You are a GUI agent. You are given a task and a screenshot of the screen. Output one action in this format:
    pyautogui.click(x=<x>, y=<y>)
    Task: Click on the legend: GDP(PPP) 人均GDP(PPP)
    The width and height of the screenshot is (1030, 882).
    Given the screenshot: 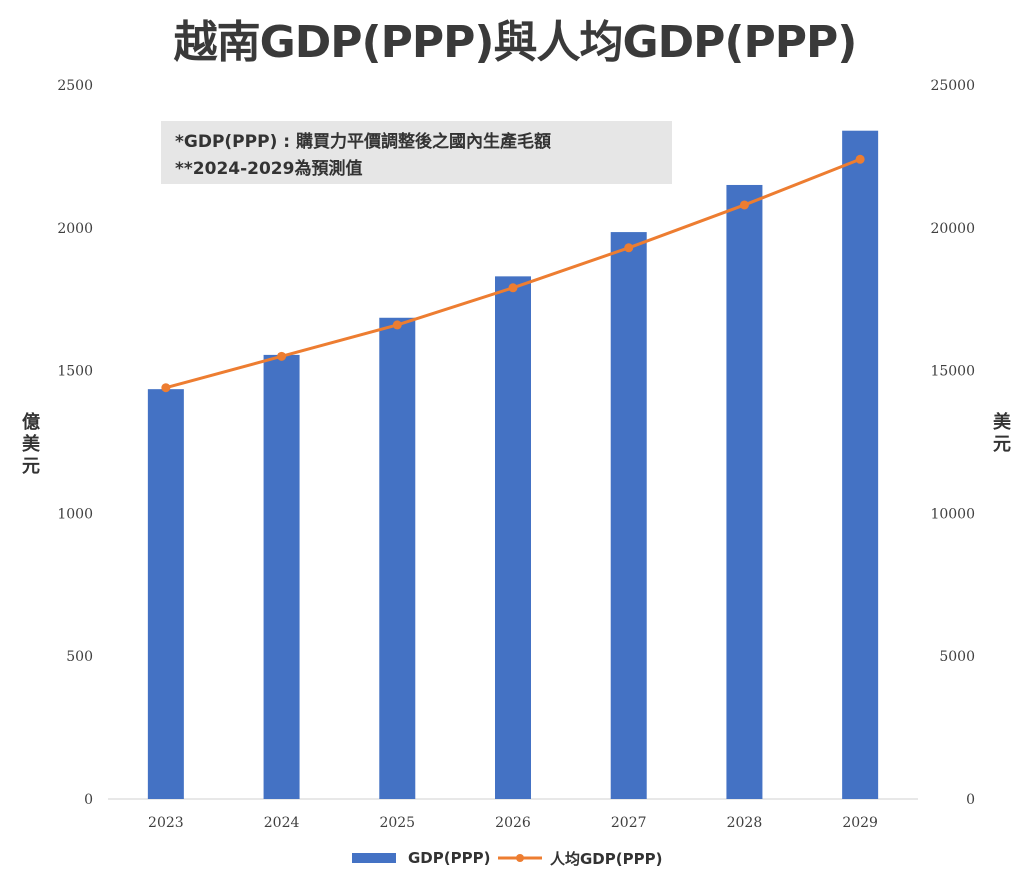 What is the action you would take?
    pyautogui.click(x=515, y=858)
    